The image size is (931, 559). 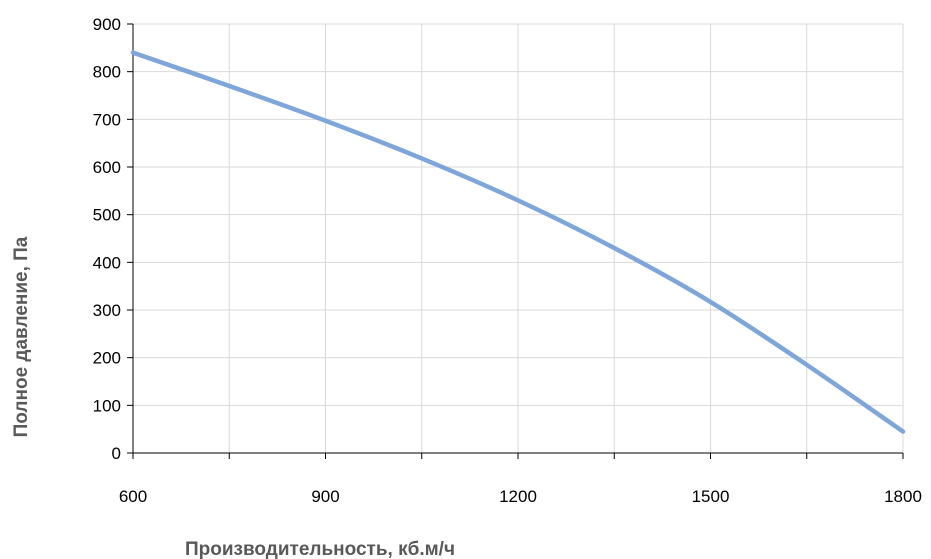 I want to click on y-tick-label: 400, so click(x=107, y=262).